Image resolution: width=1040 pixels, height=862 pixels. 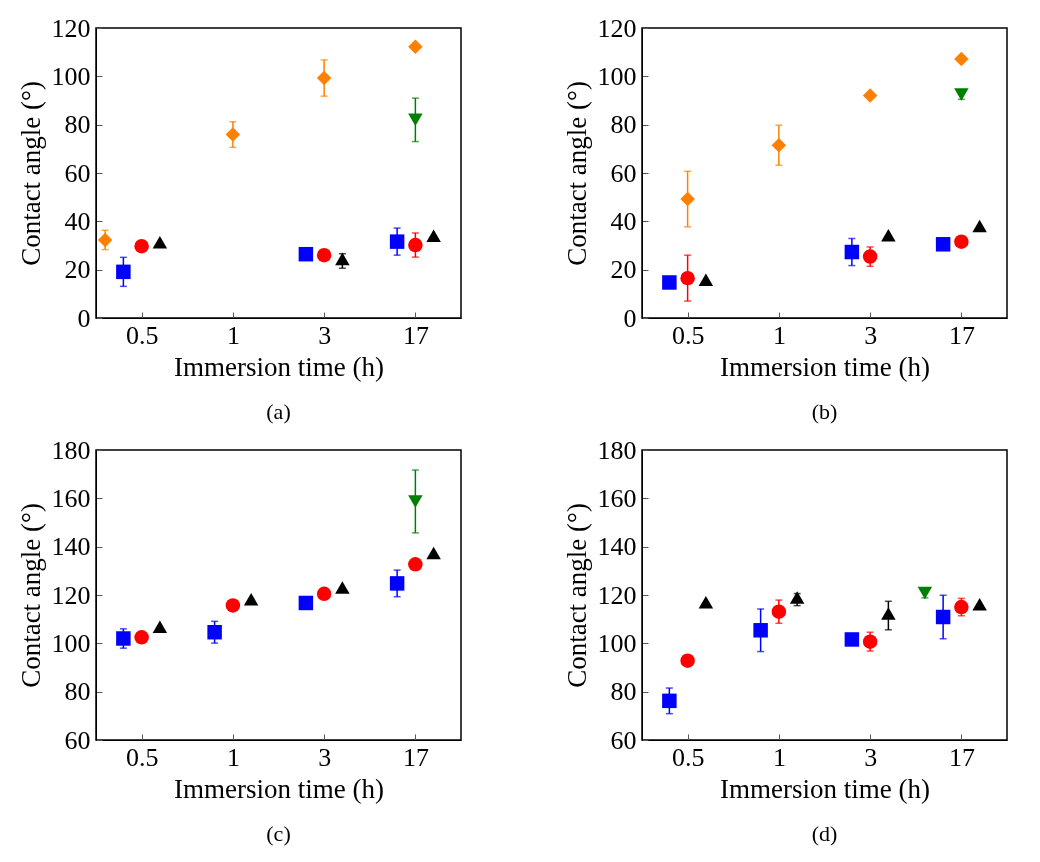 What do you see at coordinates (278, 411) in the screenshot?
I see `text: (a)` at bounding box center [278, 411].